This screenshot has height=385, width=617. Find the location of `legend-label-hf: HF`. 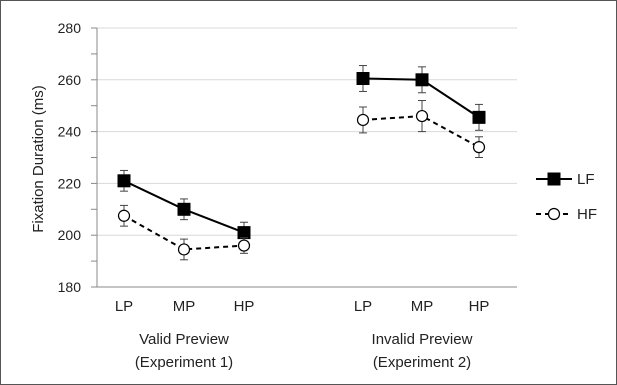

legend-label-hf: HF is located at coordinates (587, 214).